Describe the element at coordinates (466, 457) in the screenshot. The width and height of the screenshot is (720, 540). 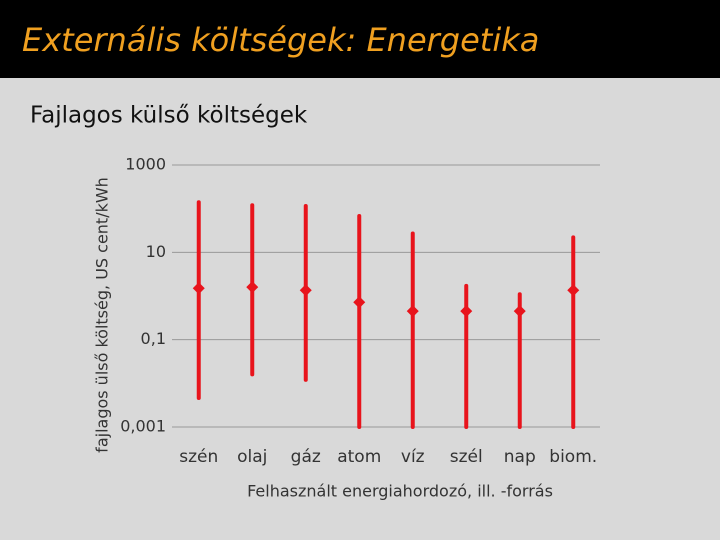
I see `x-tick-label: szél` at that location.